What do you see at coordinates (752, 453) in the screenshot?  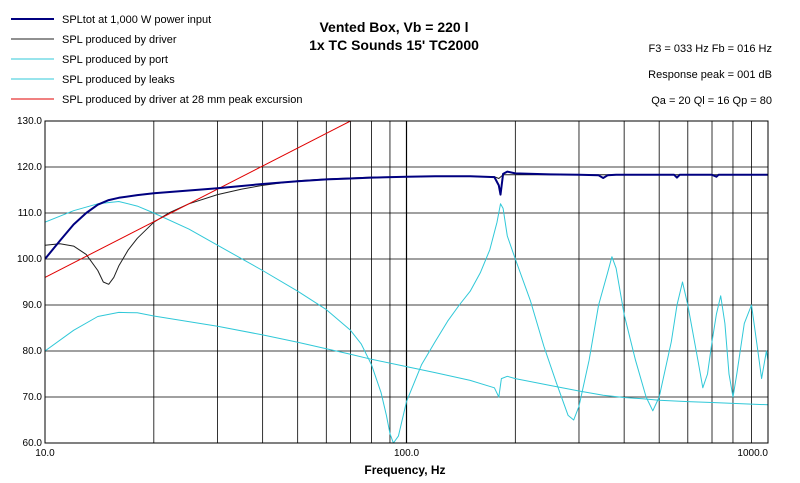 I see `x-tick-label: 1000.0` at bounding box center [752, 453].